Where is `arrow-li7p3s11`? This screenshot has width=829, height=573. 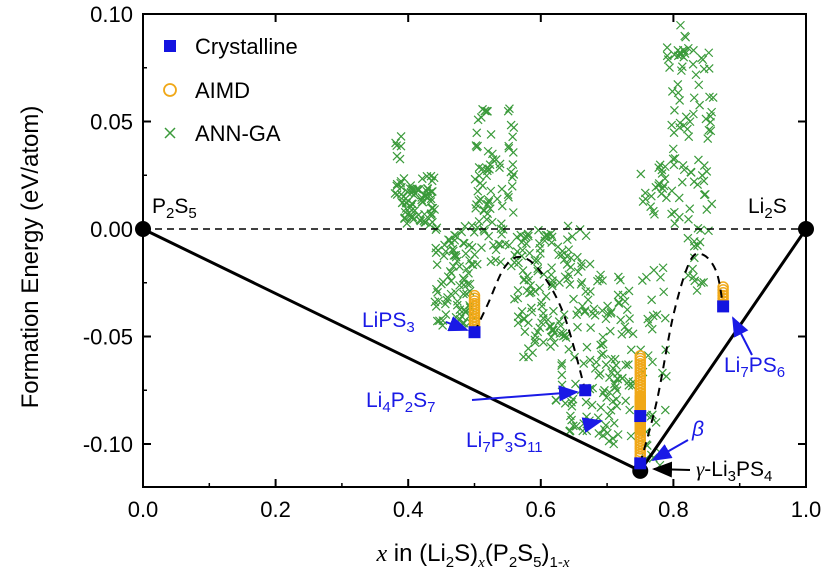
arrow-li7p3s11 is located at coordinates (592, 425).